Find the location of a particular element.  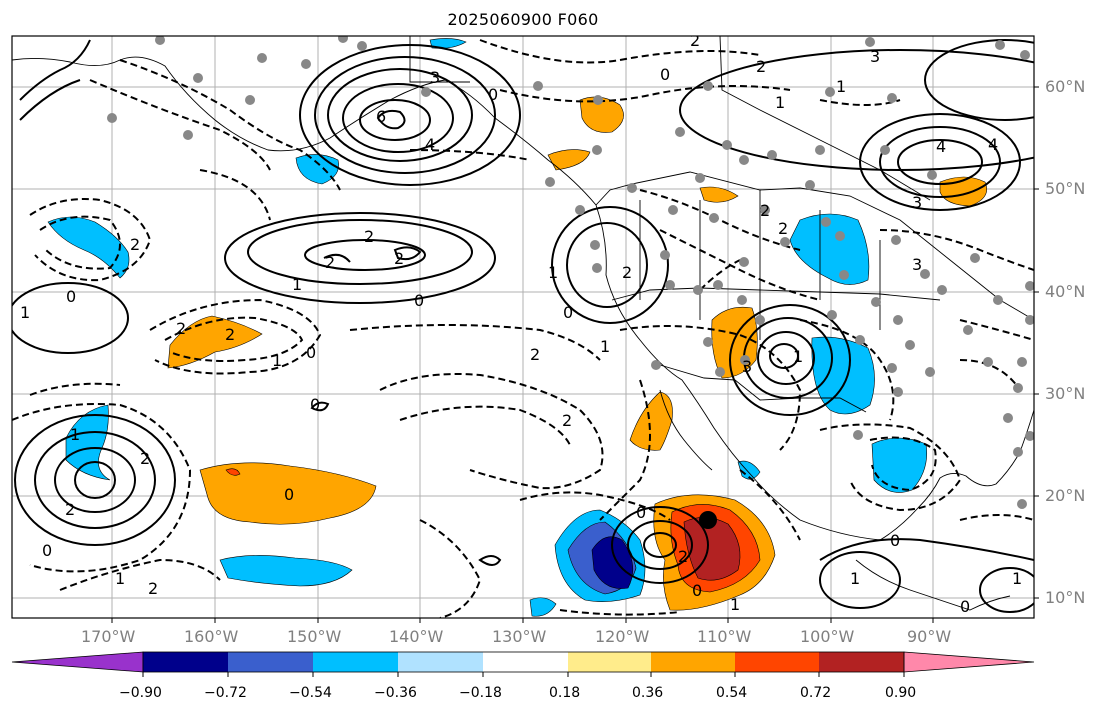

colorbar-tick-label: 0.18 is located at coordinates (565, 693).